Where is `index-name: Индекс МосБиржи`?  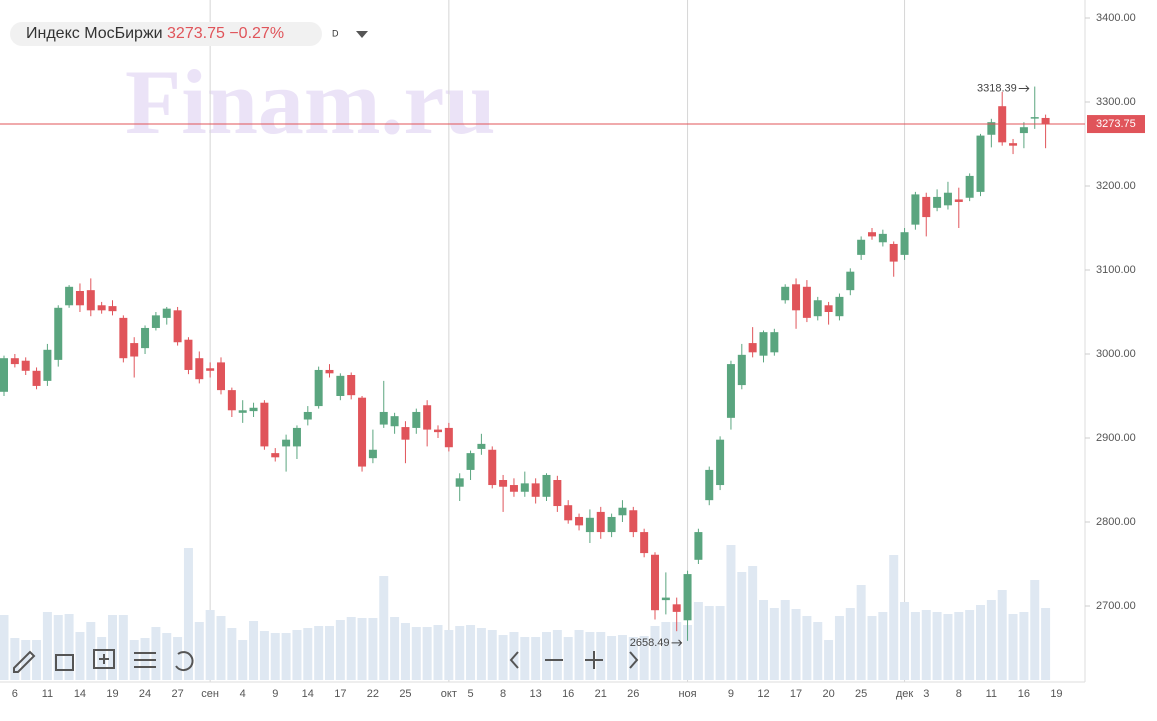
index-name: Индекс МосБиржи is located at coordinates (94, 33).